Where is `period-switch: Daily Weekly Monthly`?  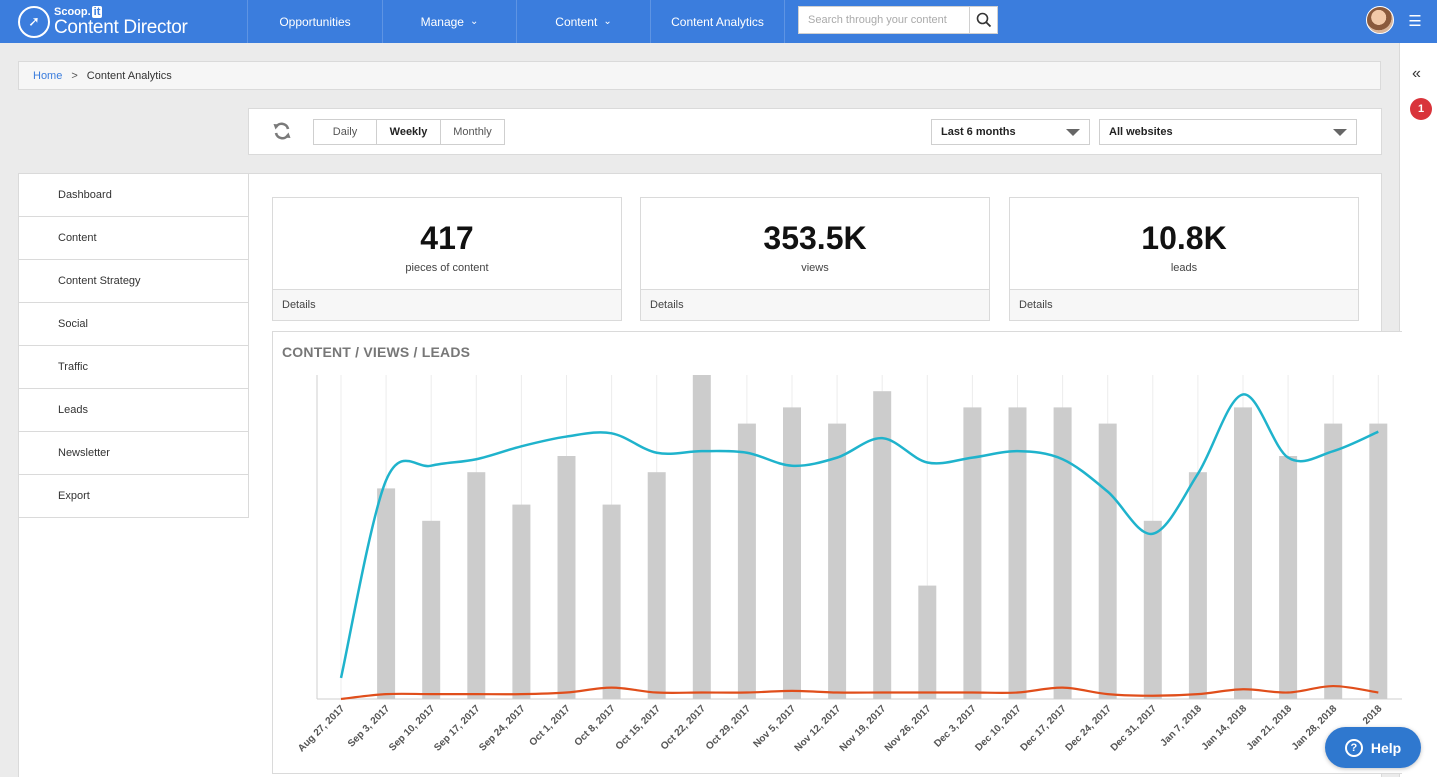 period-switch: Daily Weekly Monthly is located at coordinates (409, 132).